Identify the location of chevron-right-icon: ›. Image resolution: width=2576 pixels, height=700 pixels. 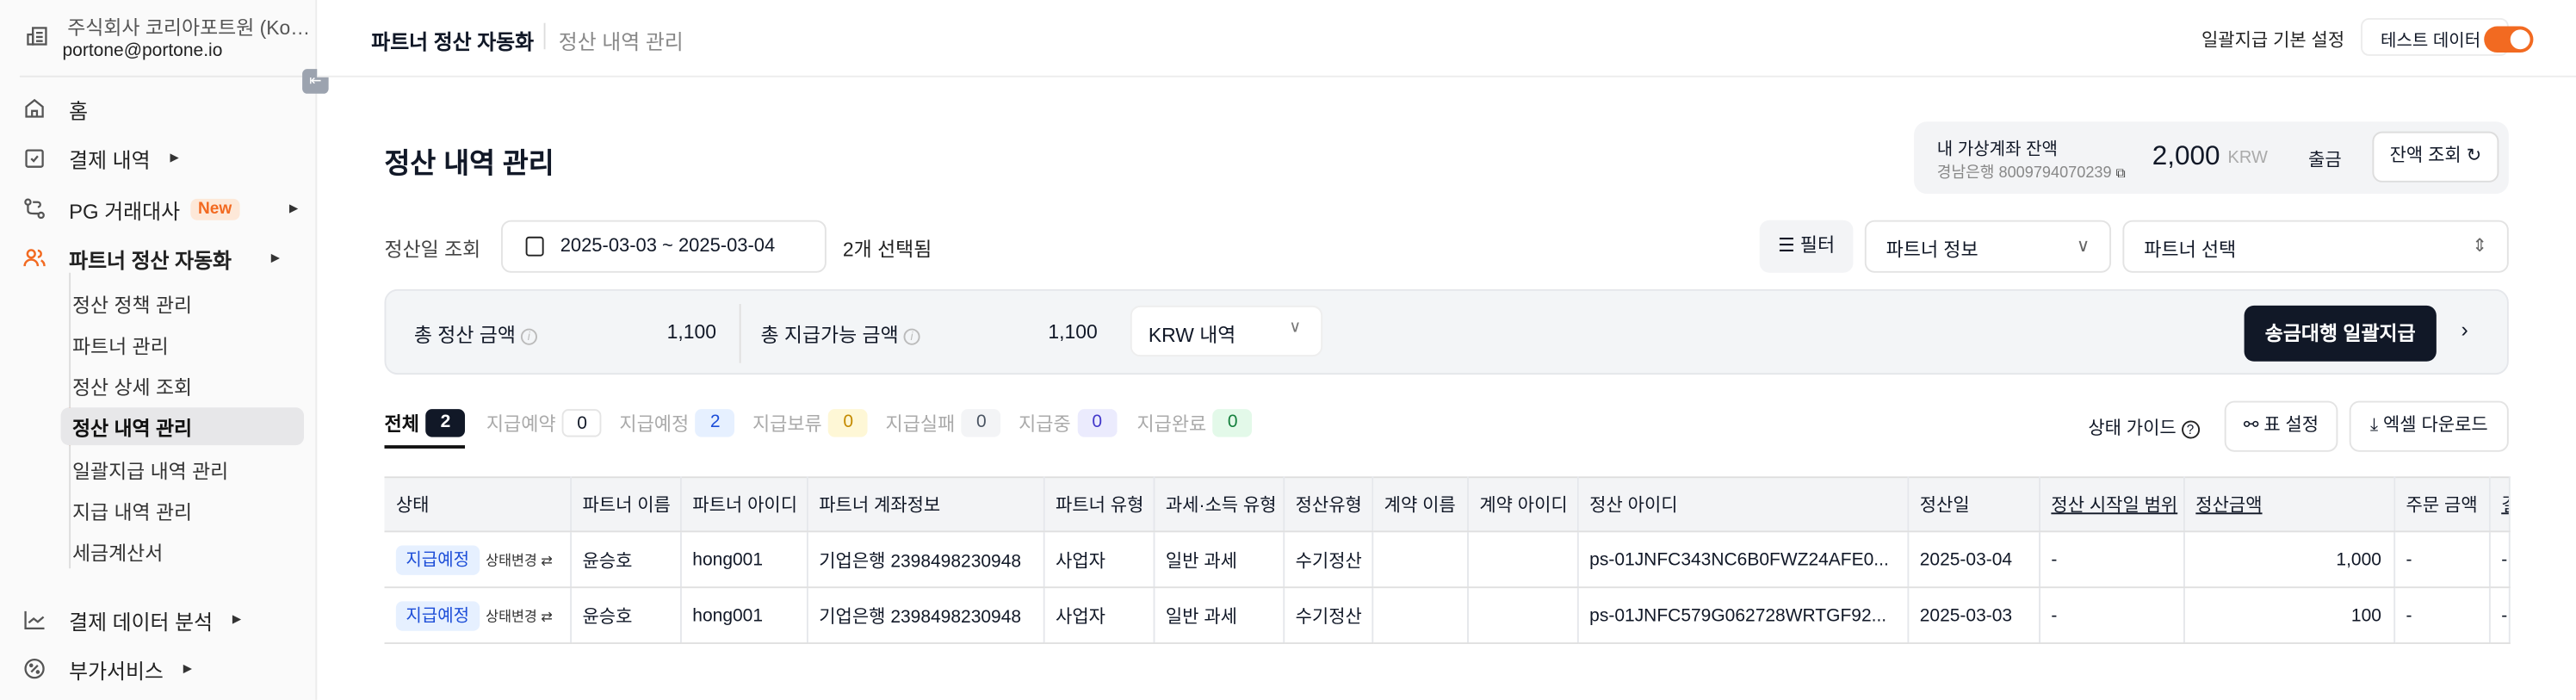
(2465, 329).